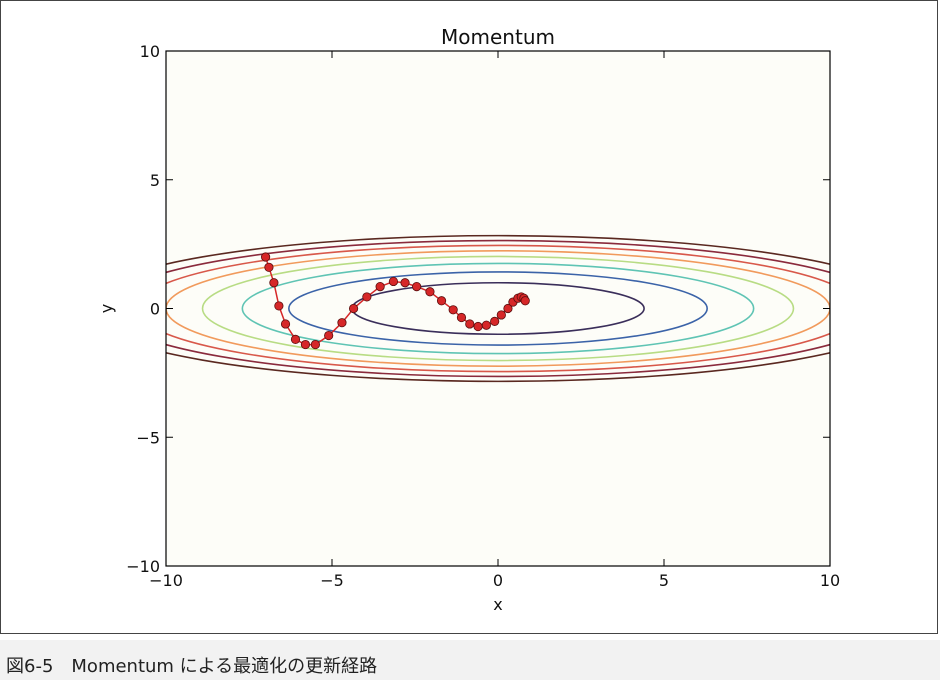 This screenshot has width=940, height=680. I want to click on x-axis-label: x, so click(497, 604).